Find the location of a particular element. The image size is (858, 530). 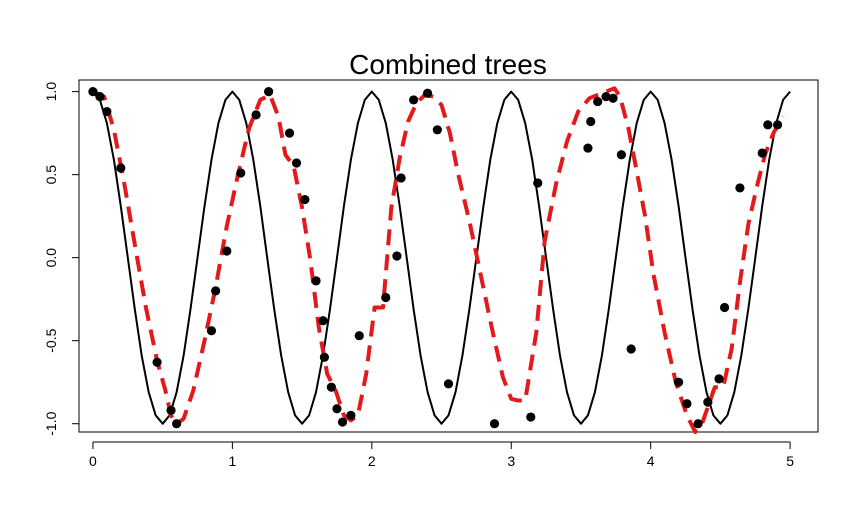

y-tick-label: 0.0 is located at coordinates (51, 258).